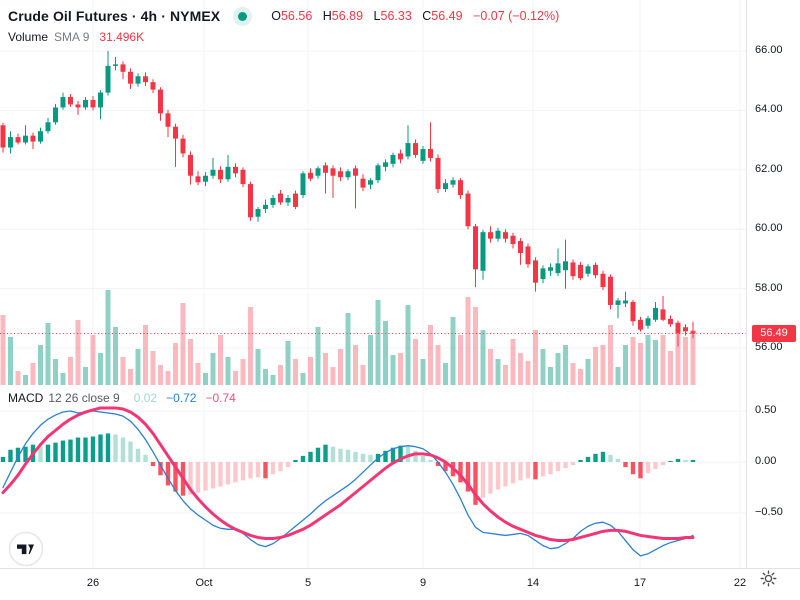 Image resolution: width=800 pixels, height=600 pixels. What do you see at coordinates (533, 583) in the screenshot?
I see `time-tick-label: 14` at bounding box center [533, 583].